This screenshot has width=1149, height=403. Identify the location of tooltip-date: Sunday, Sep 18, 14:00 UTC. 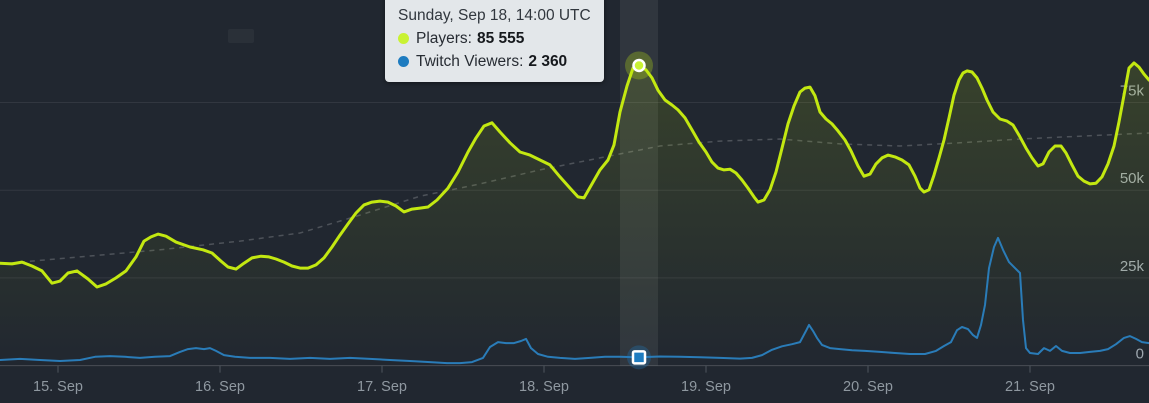
(494, 15).